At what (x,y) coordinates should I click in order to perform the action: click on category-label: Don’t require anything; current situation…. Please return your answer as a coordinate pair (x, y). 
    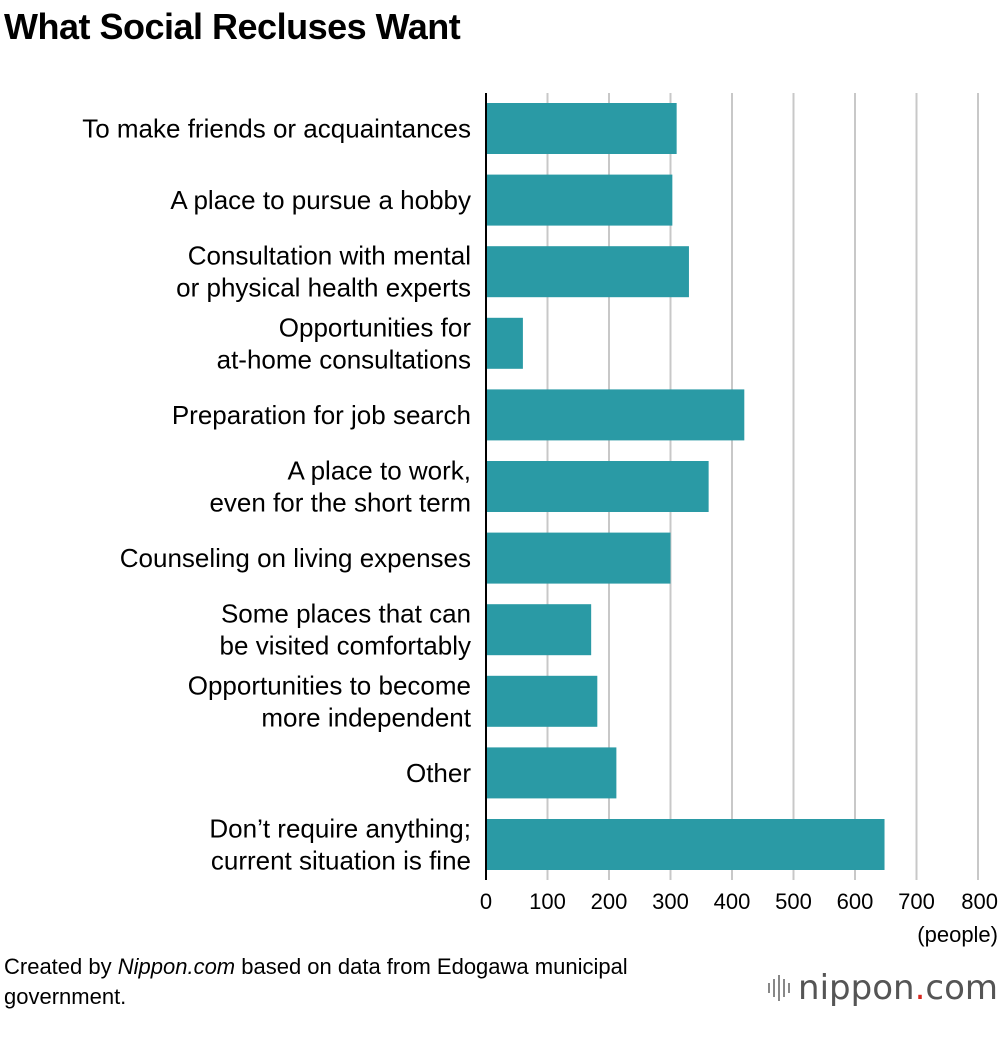
    Looking at the image, I should click on (340, 845).